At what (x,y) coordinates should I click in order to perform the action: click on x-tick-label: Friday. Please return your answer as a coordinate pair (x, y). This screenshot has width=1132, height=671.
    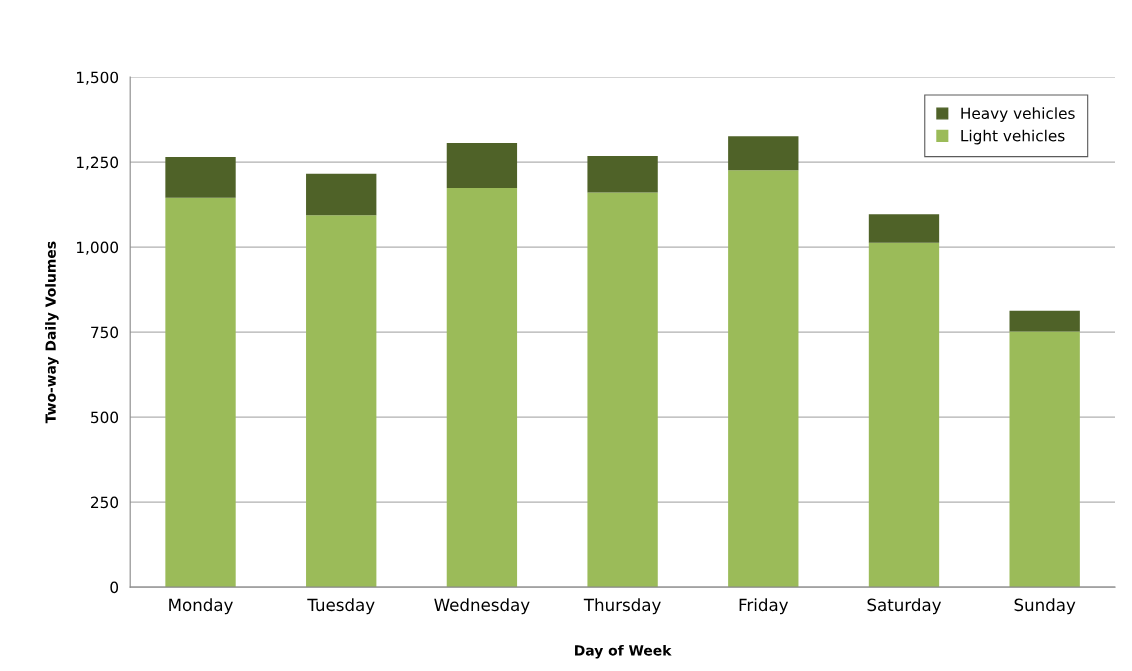
    Looking at the image, I should click on (764, 606).